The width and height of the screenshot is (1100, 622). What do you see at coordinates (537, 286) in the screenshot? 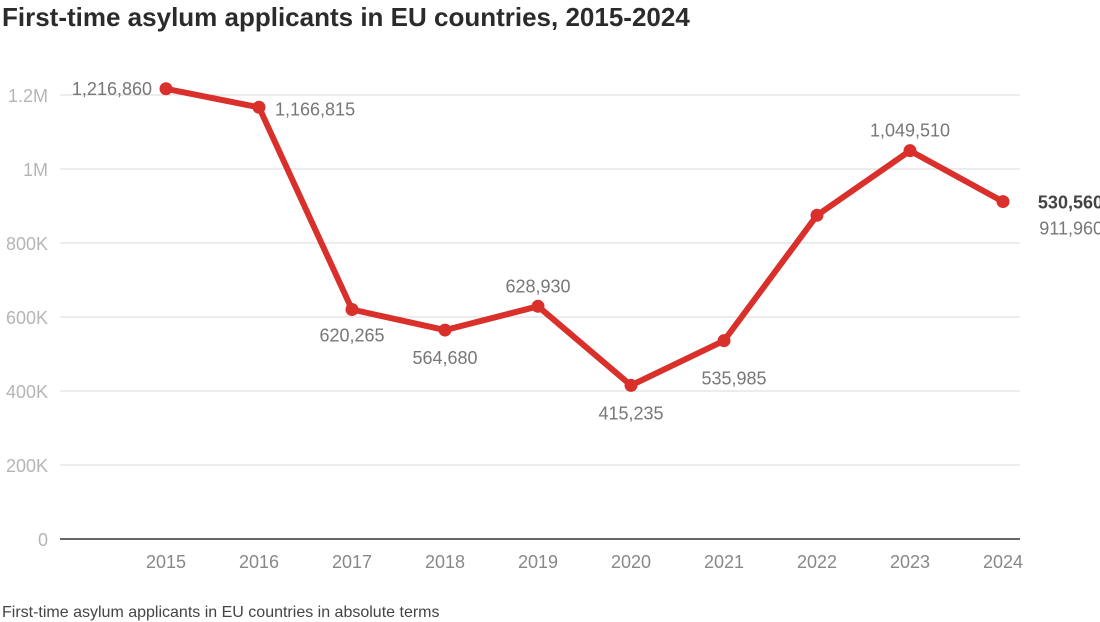
I see `data-label: 628,930` at bounding box center [537, 286].